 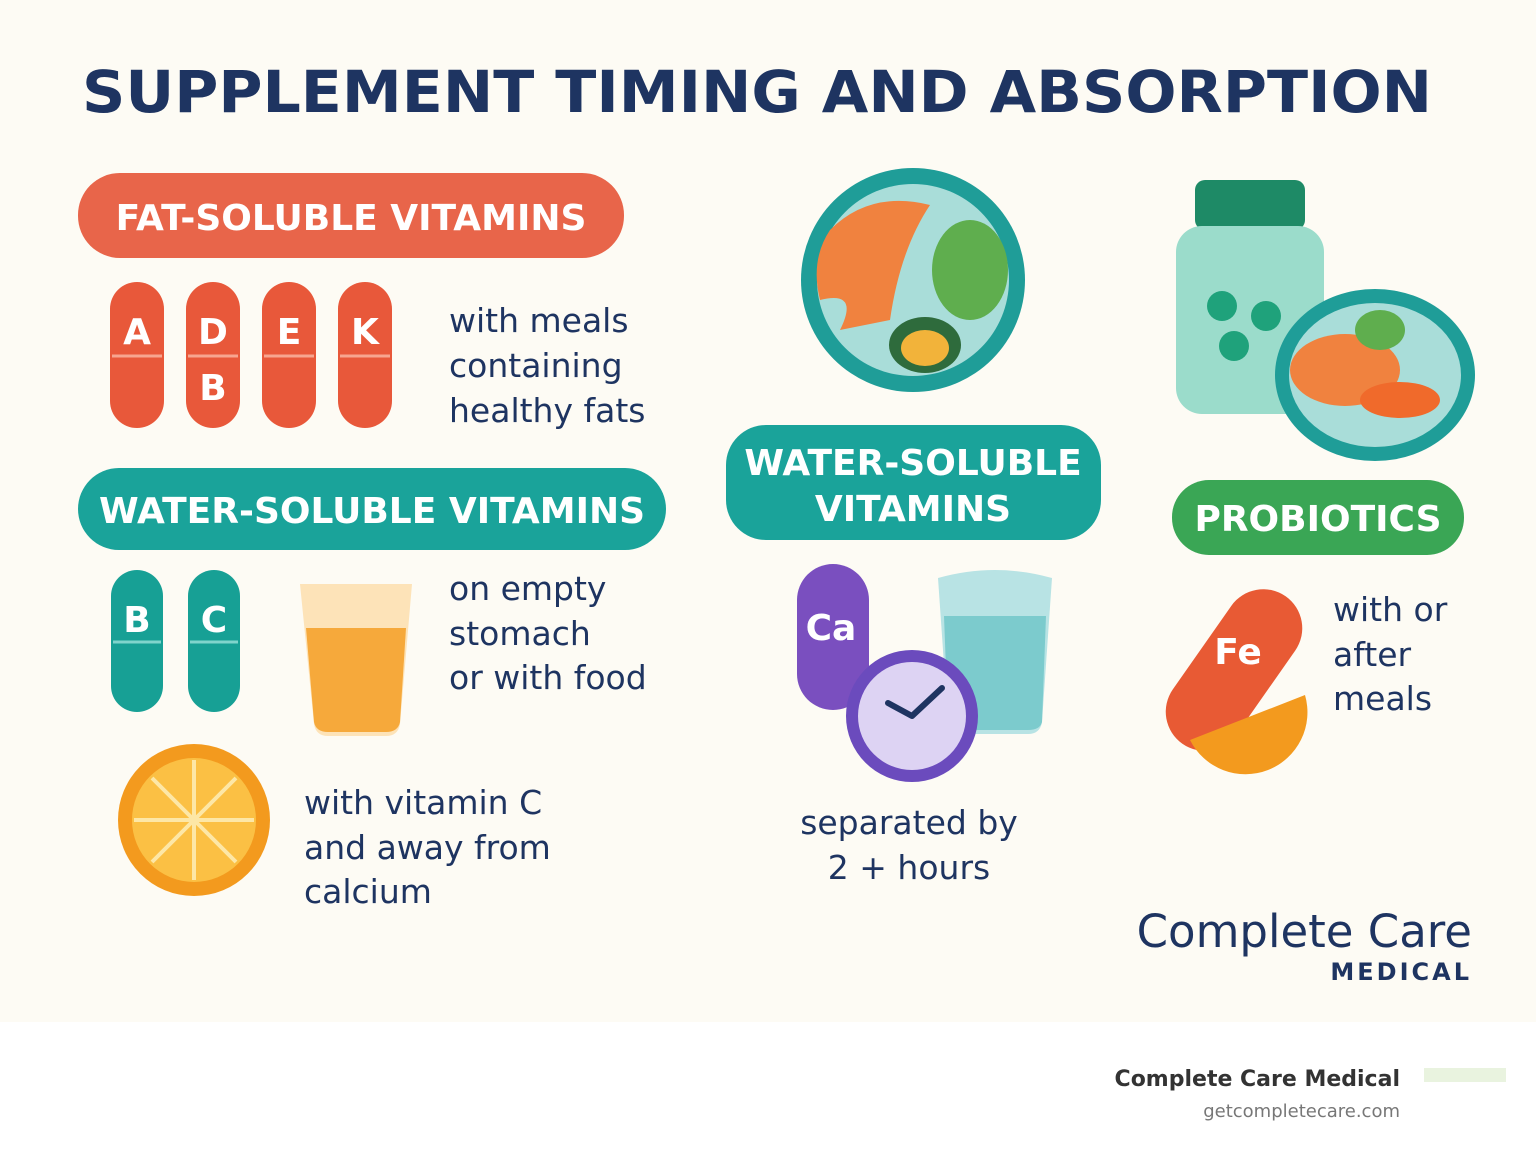 I want to click on pill-label: D, so click(x=213, y=332).